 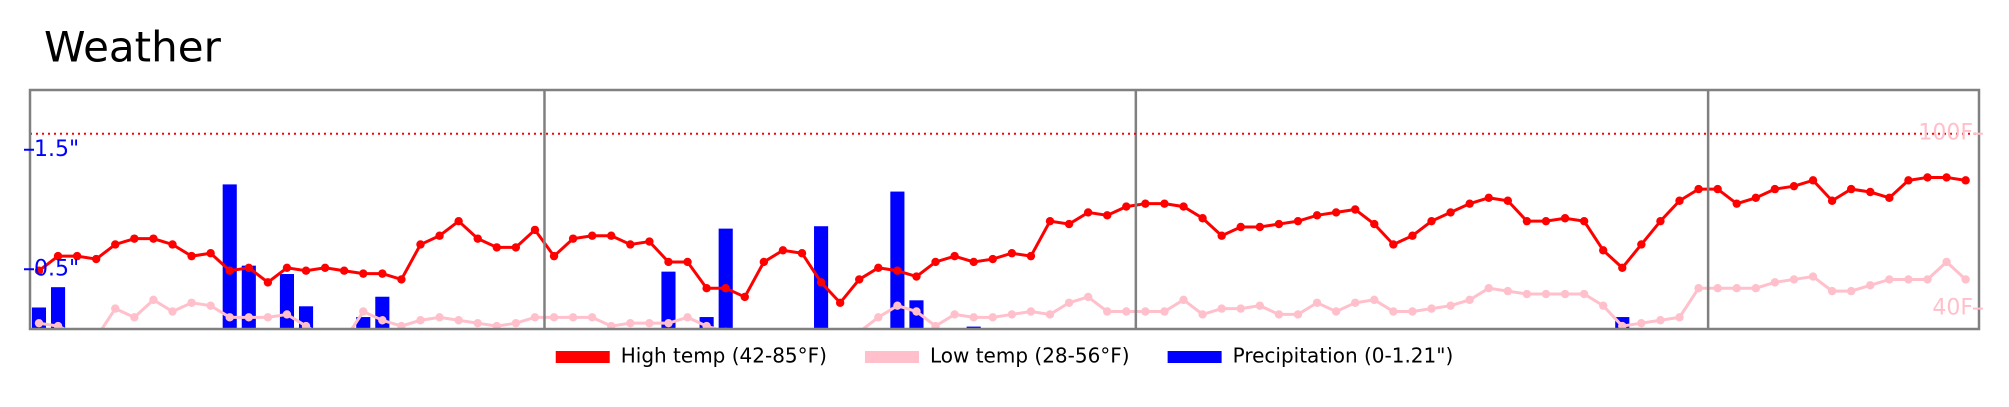 I want to click on y2-tick-label: 100F, so click(x=1945, y=133).